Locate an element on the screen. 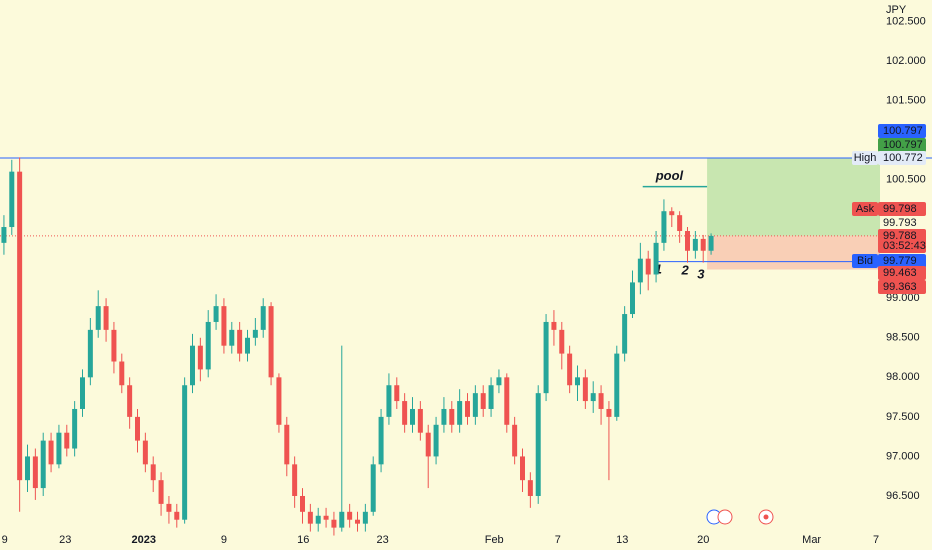  price-label: 99.779 is located at coordinates (900, 261).